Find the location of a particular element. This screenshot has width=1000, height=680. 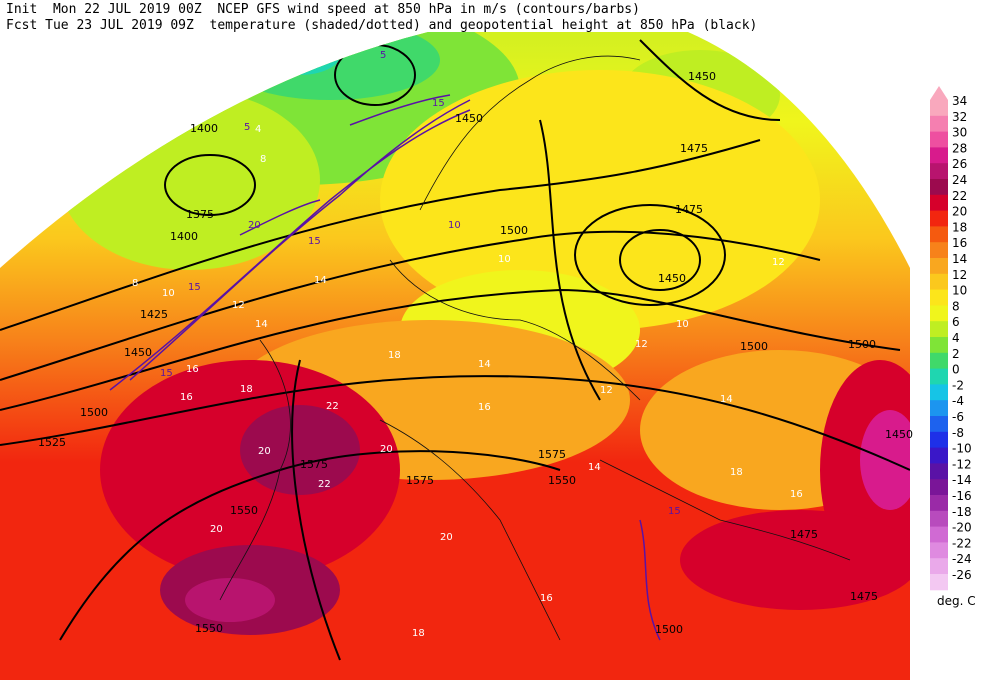

height-contour-label: 1425 is located at coordinates (154, 314).